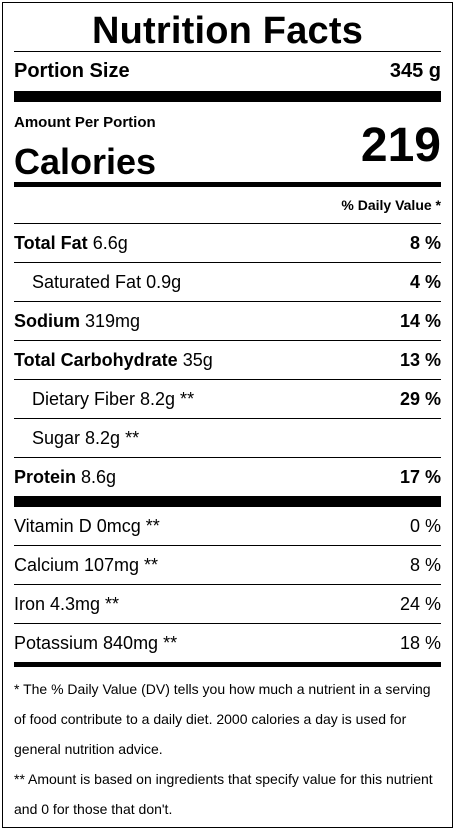 The width and height of the screenshot is (455, 830). I want to click on divider, so click(227, 51).